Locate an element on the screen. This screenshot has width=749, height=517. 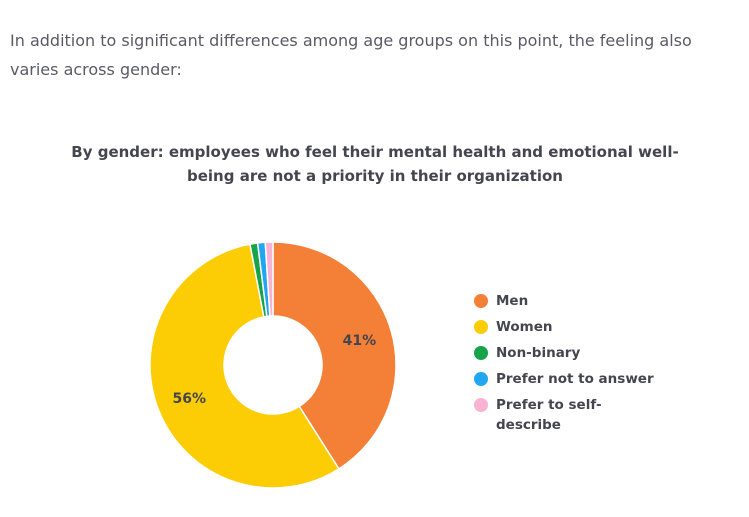
legend-item-prefer-not-to-answer: Prefer not to answer is located at coordinates (565, 379).